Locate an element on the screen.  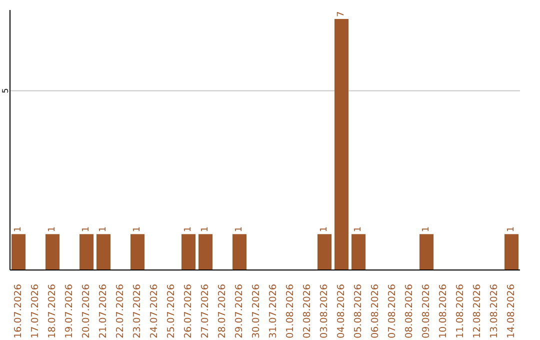
x-tick-label: 10.08.2026 is located at coordinates (443, 311).